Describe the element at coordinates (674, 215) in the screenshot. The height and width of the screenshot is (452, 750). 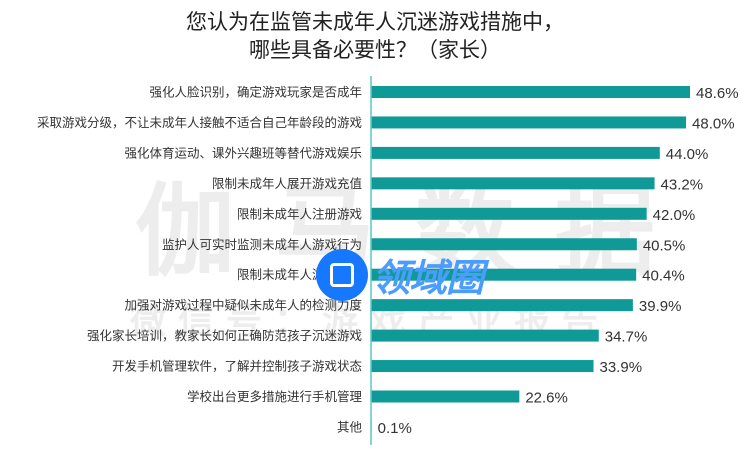
I see `value-label: 42.0%` at that location.